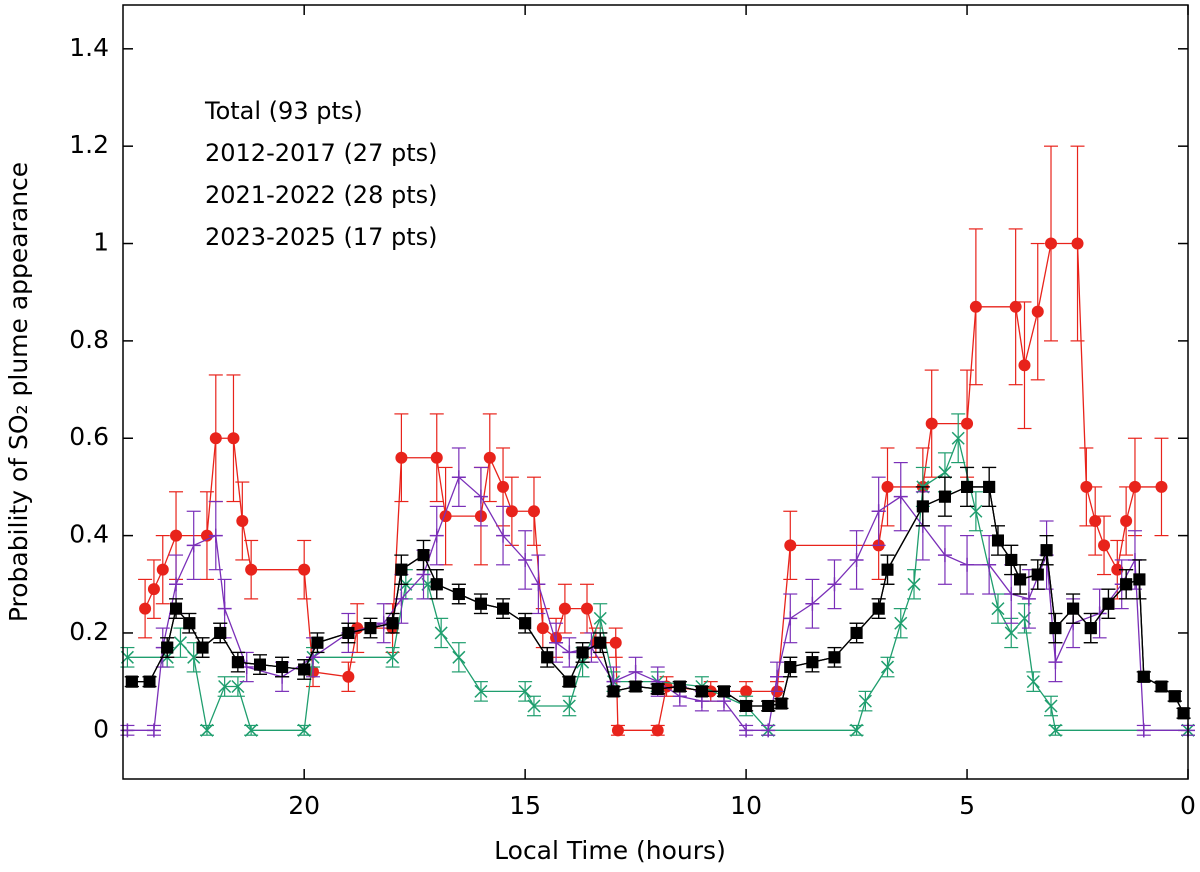 The image size is (1200, 872). I want to click on legend-entry: 2021-2022 (28 pts), so click(321, 195).